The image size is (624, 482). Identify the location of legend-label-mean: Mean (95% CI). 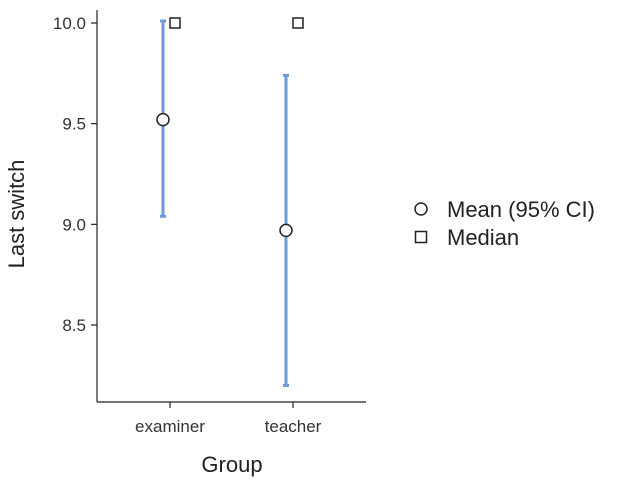
(521, 209).